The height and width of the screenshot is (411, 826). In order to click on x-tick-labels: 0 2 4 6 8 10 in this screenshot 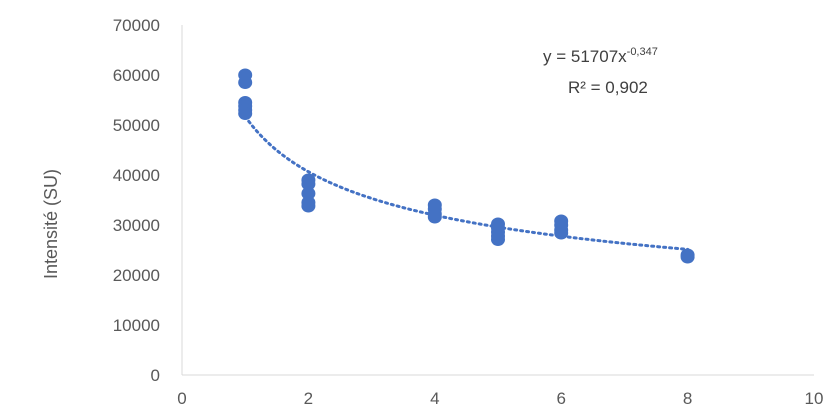, I will do `click(500, 398)`.